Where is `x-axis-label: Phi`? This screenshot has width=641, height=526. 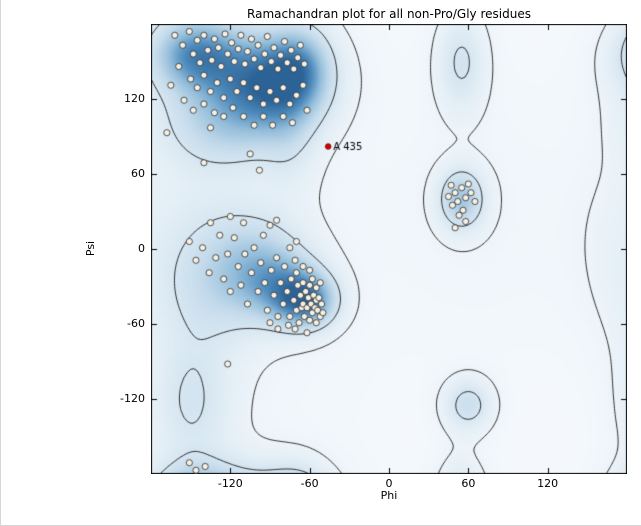
x-axis-label: Phi is located at coordinates (389, 495).